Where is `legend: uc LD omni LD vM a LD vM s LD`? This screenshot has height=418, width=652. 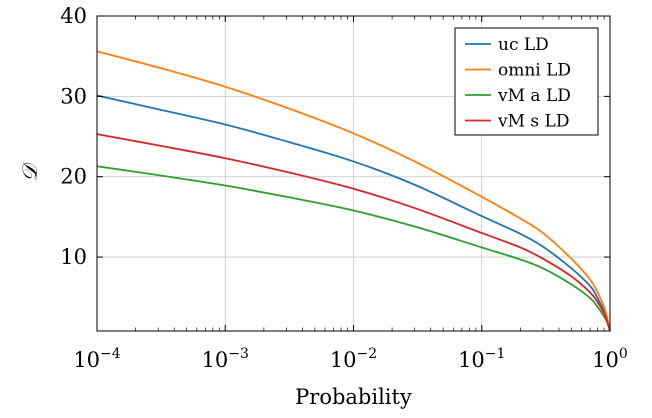 legend: uc LD omni LD vM a LD vM s LD is located at coordinates (526, 81).